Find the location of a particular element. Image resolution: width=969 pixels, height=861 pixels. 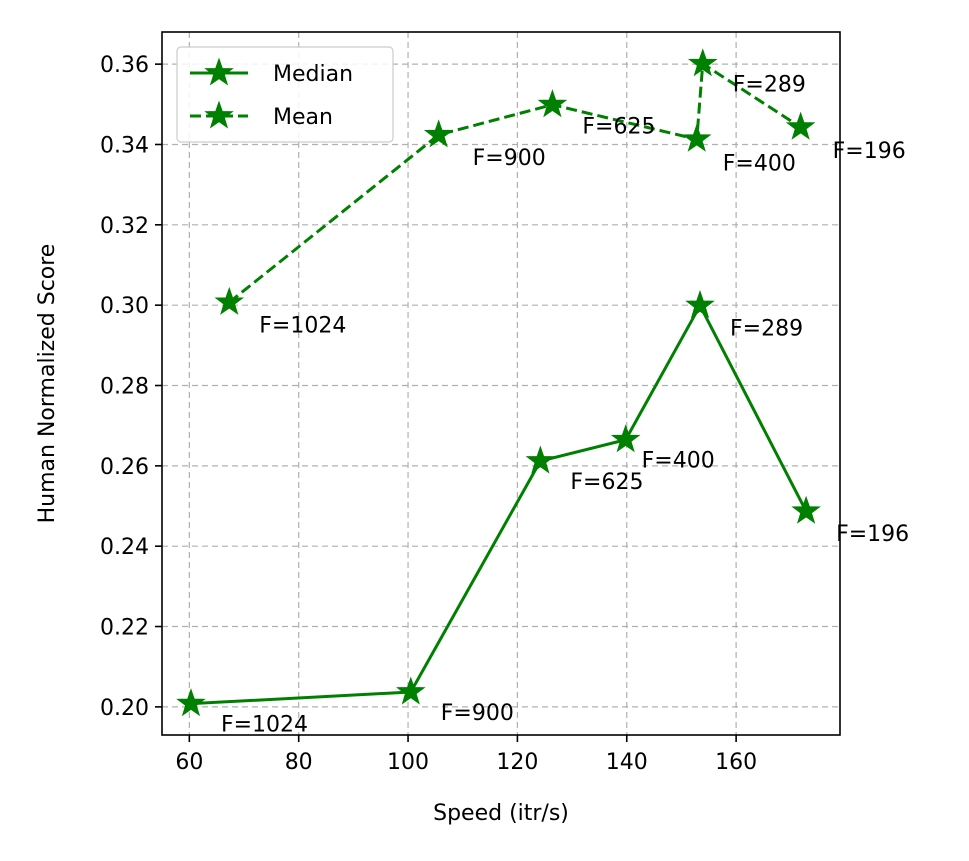

x-tick-label: 80 is located at coordinates (299, 762).